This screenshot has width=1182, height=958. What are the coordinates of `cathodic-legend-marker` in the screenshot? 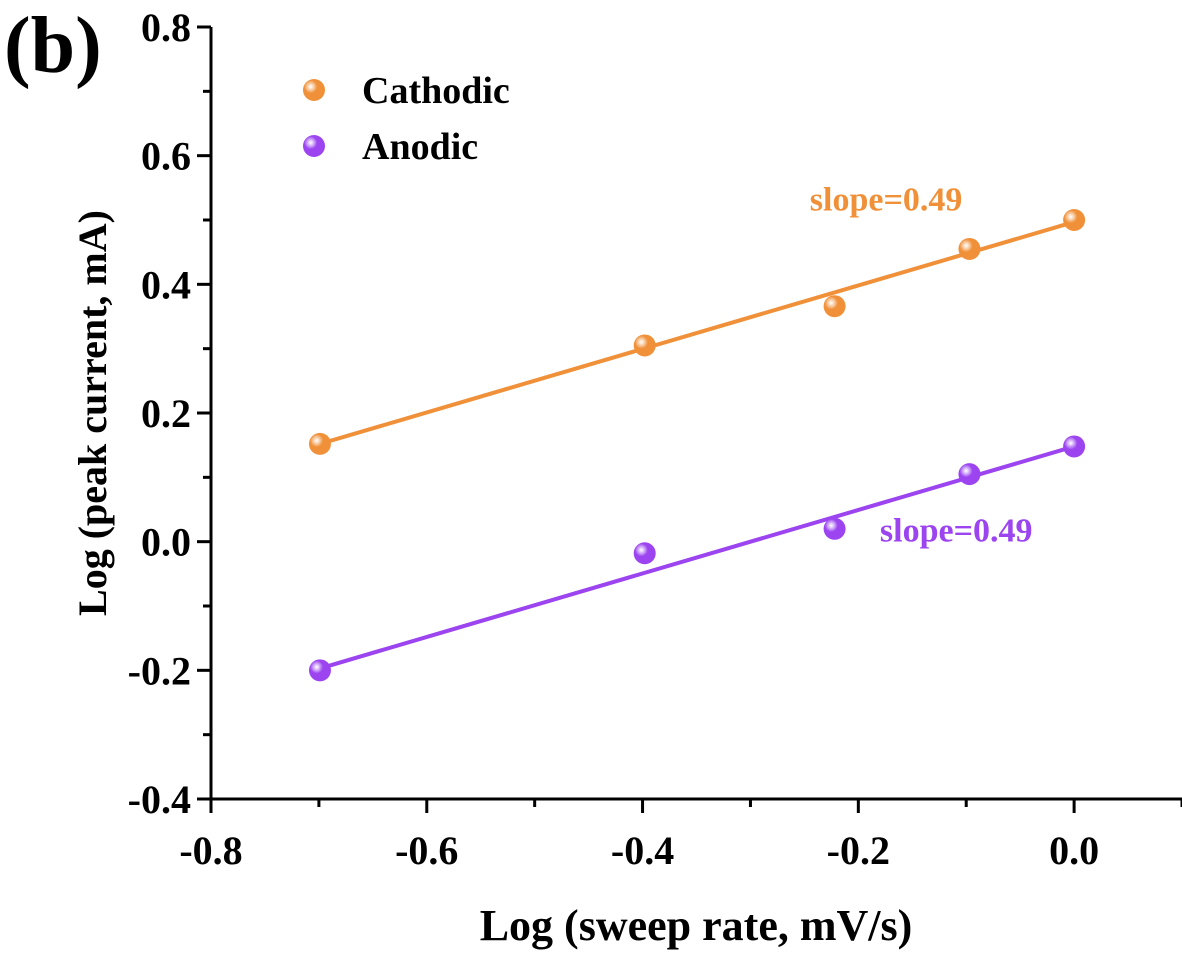 It's located at (314, 90).